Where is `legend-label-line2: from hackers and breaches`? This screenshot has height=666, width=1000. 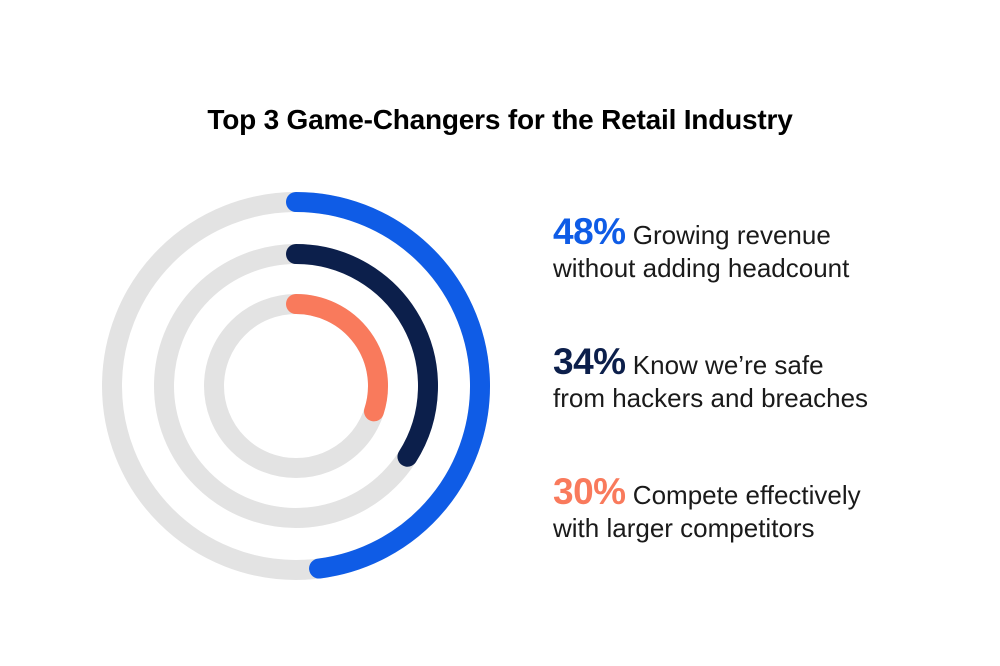
legend-label-line2: from hackers and breaches is located at coordinates (711, 398).